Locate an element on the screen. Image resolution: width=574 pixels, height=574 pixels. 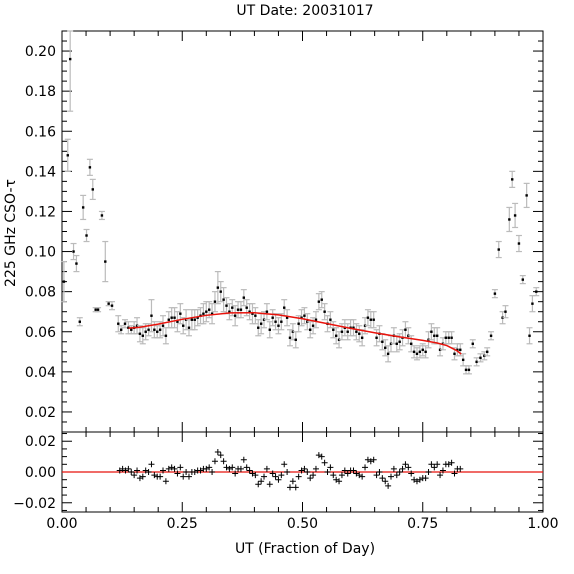
y-tick-label: 0.02 is located at coordinates (40, 442).